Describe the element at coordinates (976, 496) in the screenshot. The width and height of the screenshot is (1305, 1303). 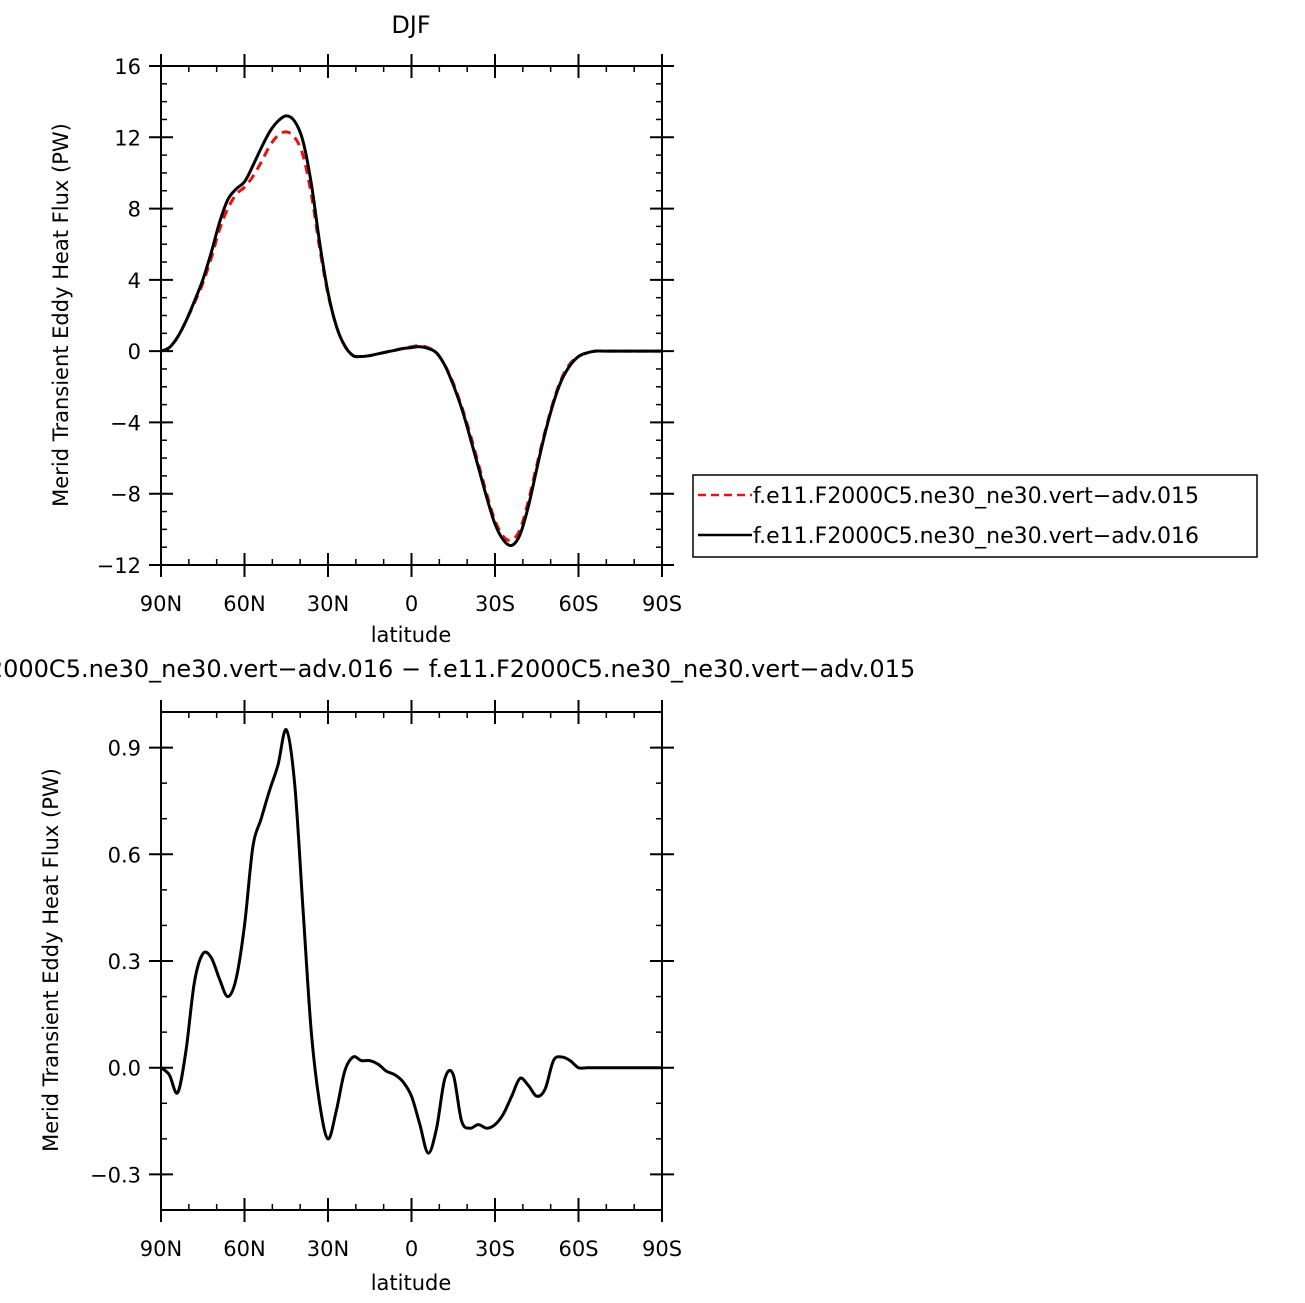
I see `legend-label-015: f.e11.F2000C5.ne30_ne30.vert−adv.015` at that location.